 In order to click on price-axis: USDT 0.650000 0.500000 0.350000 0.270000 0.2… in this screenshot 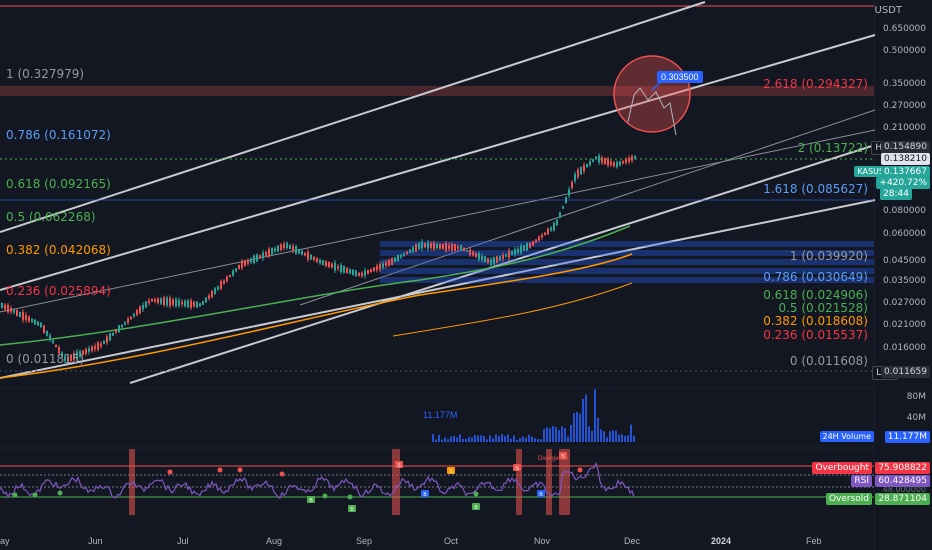, I will do `click(872, 265)`.